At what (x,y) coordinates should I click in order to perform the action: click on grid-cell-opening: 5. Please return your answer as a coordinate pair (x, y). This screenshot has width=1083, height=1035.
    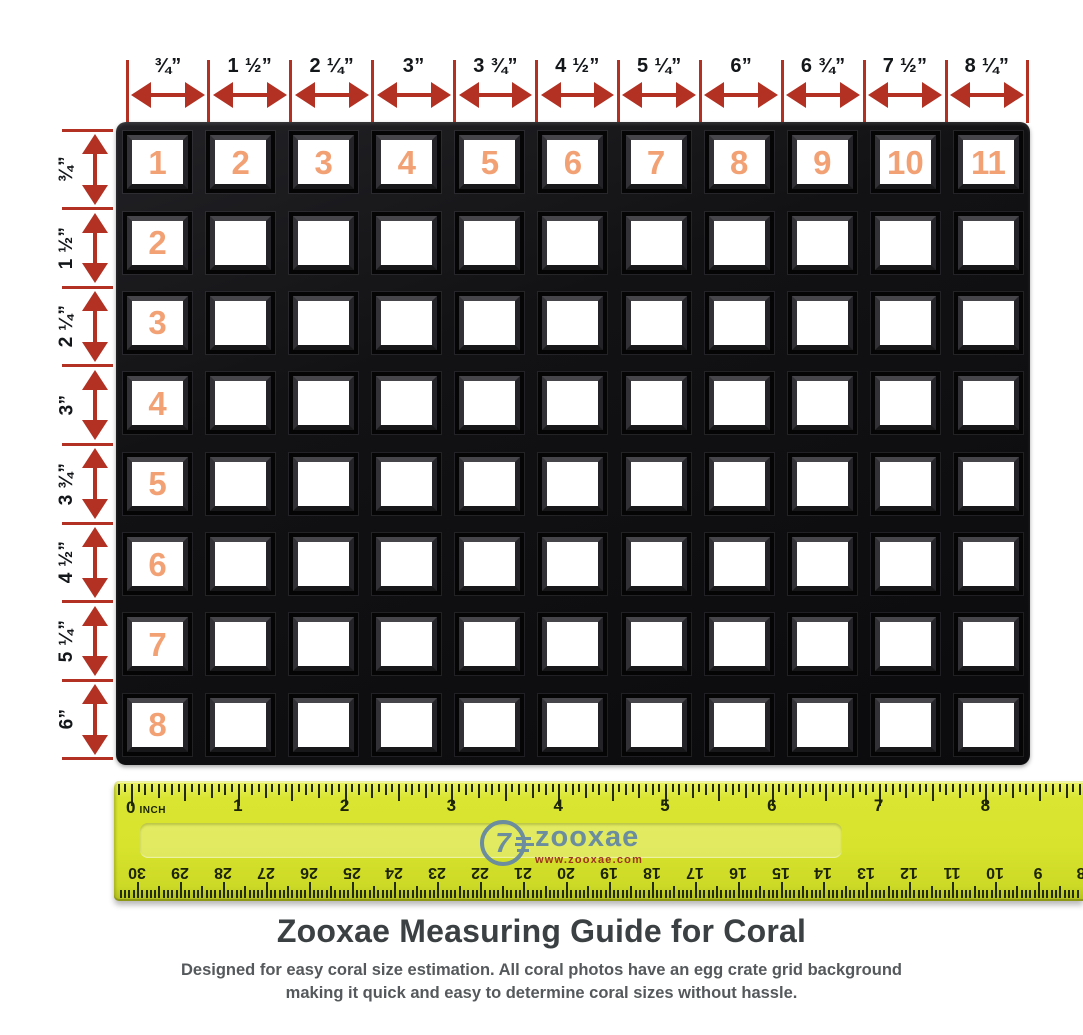
    Looking at the image, I should click on (158, 483).